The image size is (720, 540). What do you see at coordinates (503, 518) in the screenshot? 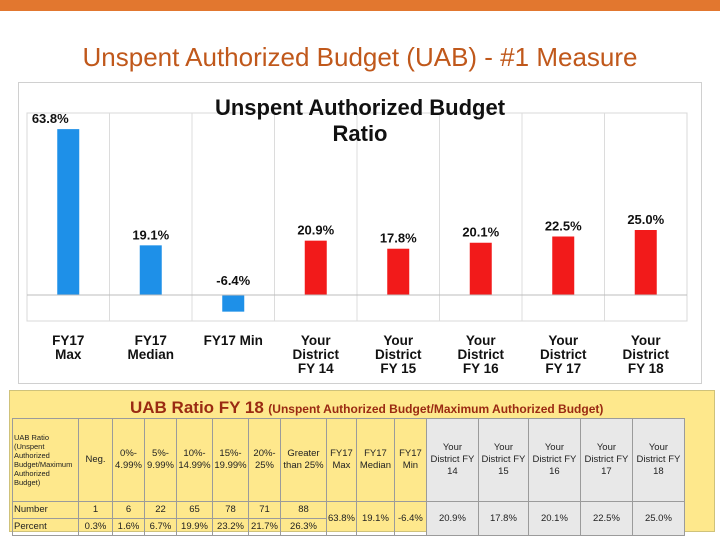
I see `stat-district-fy15: 17.8%` at bounding box center [503, 518].